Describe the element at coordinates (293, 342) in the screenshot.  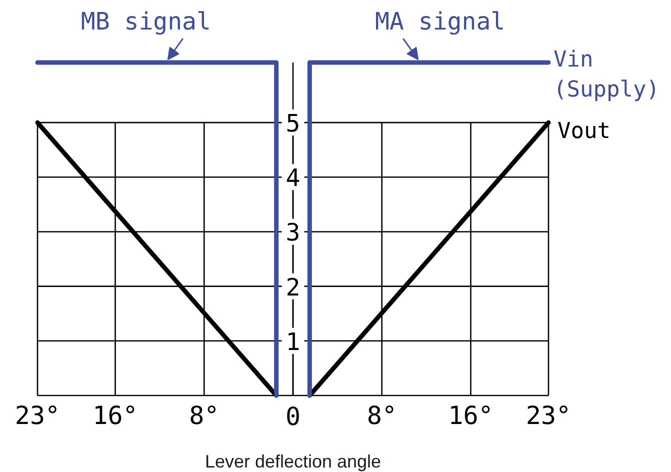
I see `y-tick-label: 1` at that location.